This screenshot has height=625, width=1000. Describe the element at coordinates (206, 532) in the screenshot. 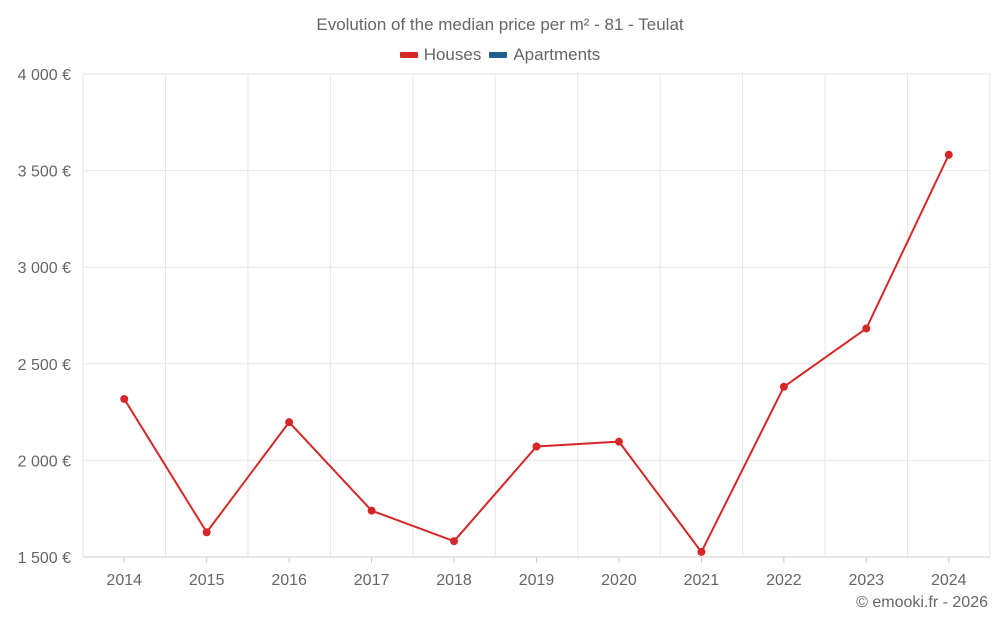

I see `data-point-houses-2015` at that location.